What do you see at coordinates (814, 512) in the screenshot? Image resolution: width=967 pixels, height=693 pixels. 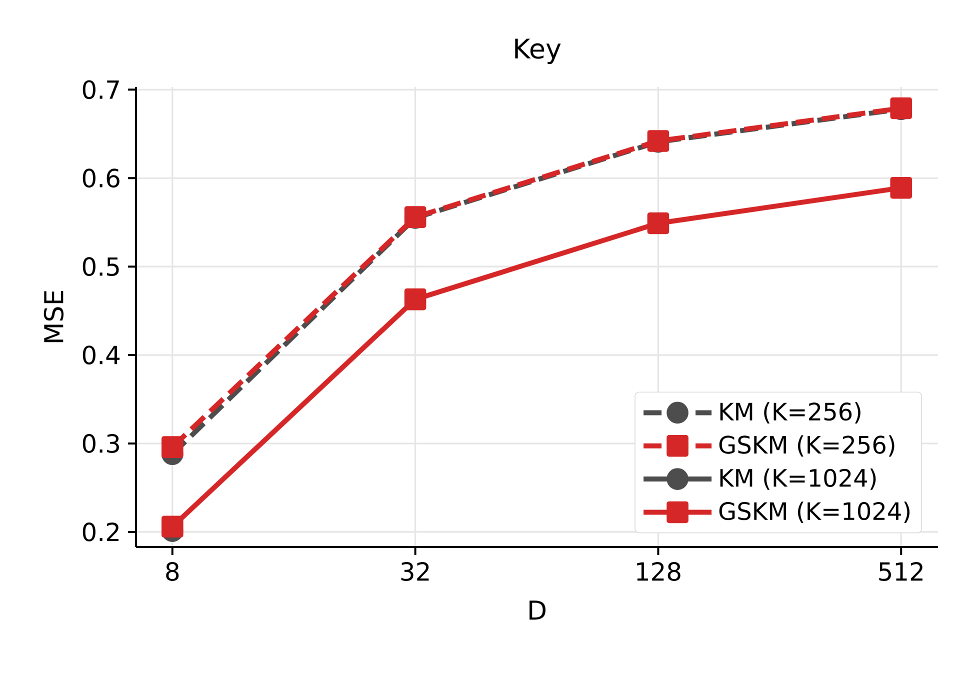 I see `legend-label: GSKM (K=1024)` at bounding box center [814, 512].